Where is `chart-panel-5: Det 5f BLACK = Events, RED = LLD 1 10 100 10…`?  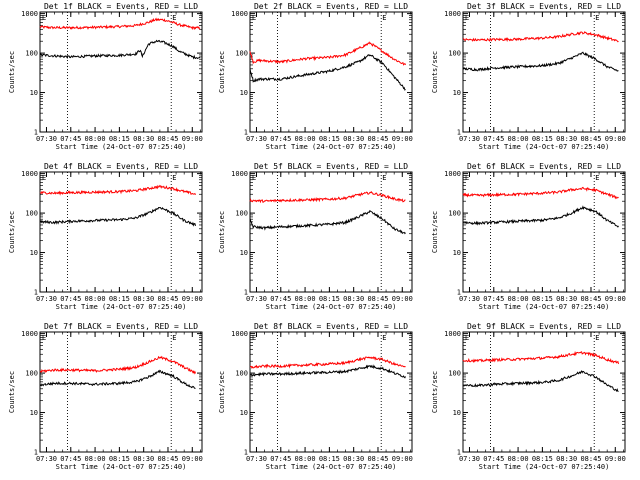 chart-panel-5: Det 5f BLACK = Events, RED = LLD 1 10 100 10… is located at coordinates (315, 236).